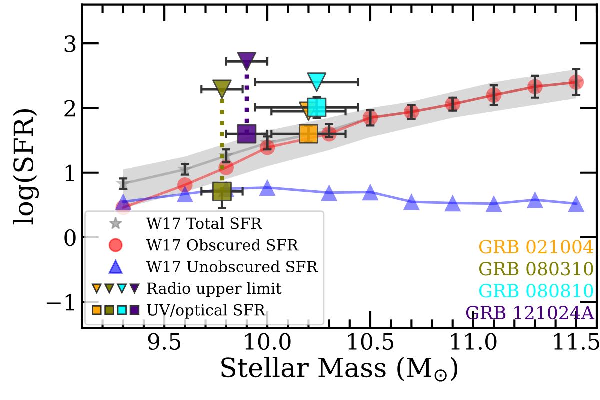  What do you see at coordinates (206, 311) in the screenshot?
I see `legend-label: UV/optical SFR` at bounding box center [206, 311].